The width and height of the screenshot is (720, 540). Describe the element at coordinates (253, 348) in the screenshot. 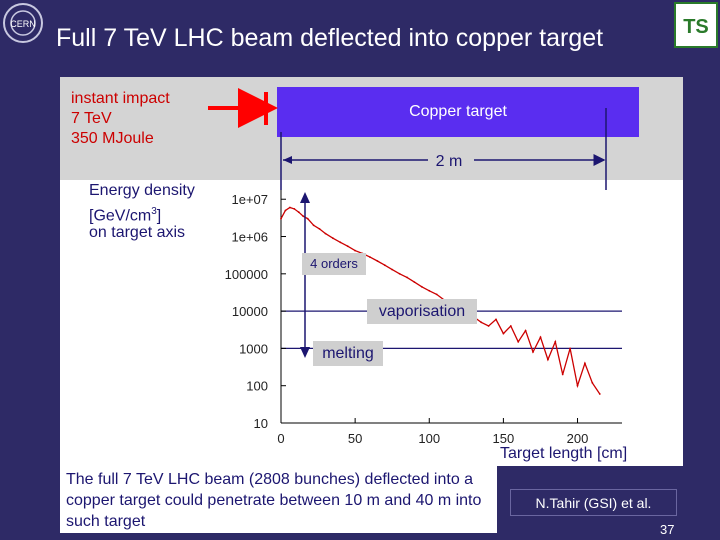

I see `y-tick-label: 1000` at that location.